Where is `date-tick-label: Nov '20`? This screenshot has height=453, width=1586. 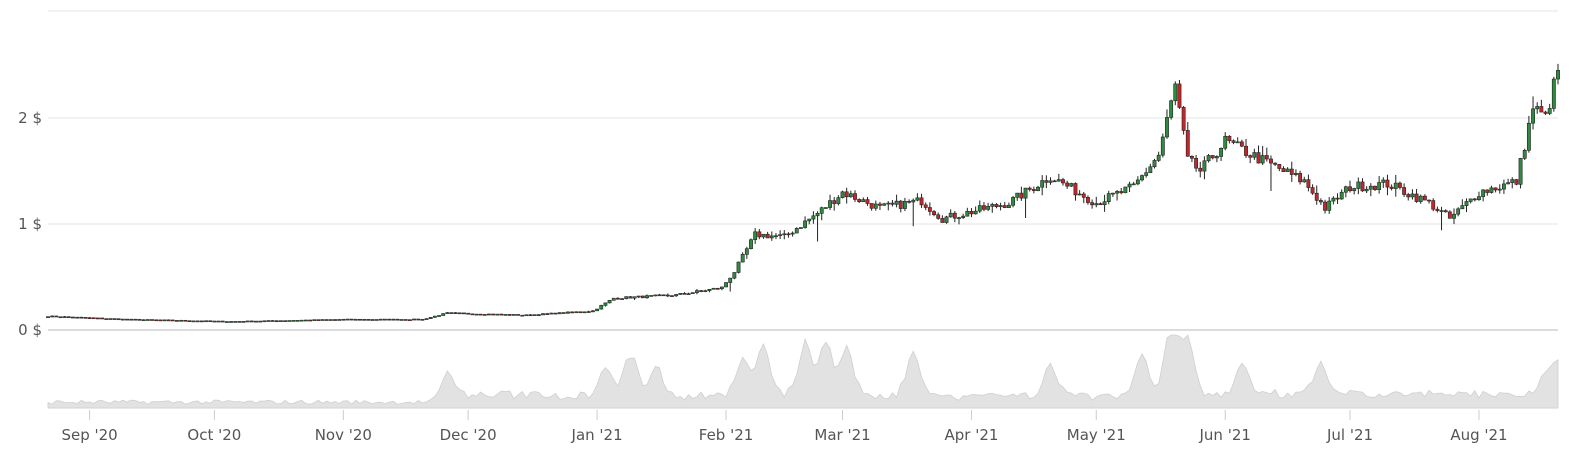 date-tick-label: Nov '20 is located at coordinates (343, 435).